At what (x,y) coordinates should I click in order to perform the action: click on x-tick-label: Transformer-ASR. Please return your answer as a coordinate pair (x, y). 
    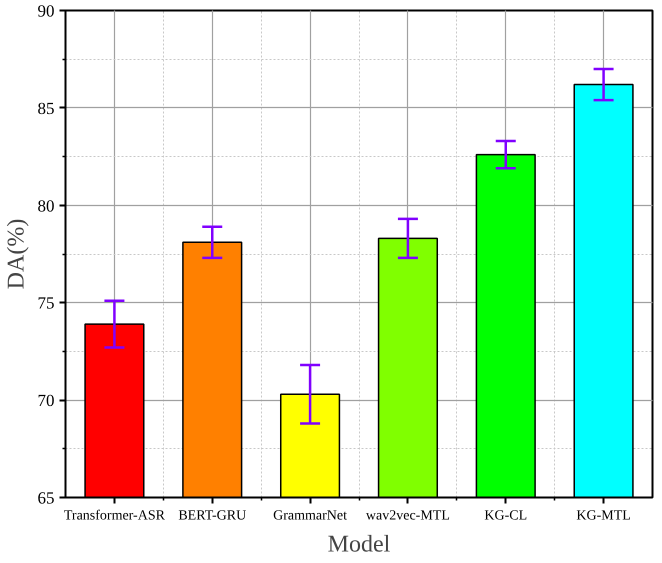
    Looking at the image, I should click on (115, 516).